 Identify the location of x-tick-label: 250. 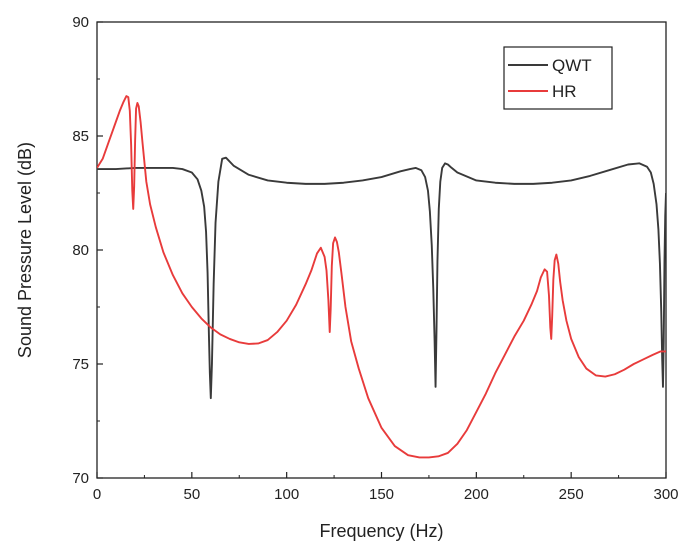
(571, 494).